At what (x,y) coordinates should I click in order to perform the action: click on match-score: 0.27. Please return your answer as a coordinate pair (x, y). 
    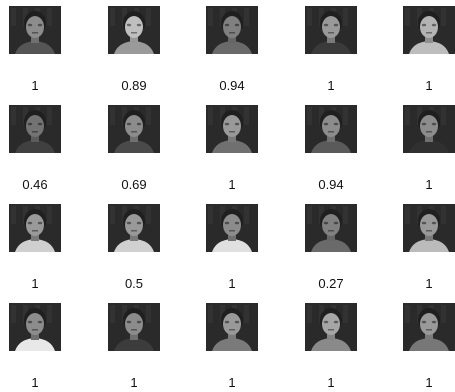
    Looking at the image, I should click on (331, 283).